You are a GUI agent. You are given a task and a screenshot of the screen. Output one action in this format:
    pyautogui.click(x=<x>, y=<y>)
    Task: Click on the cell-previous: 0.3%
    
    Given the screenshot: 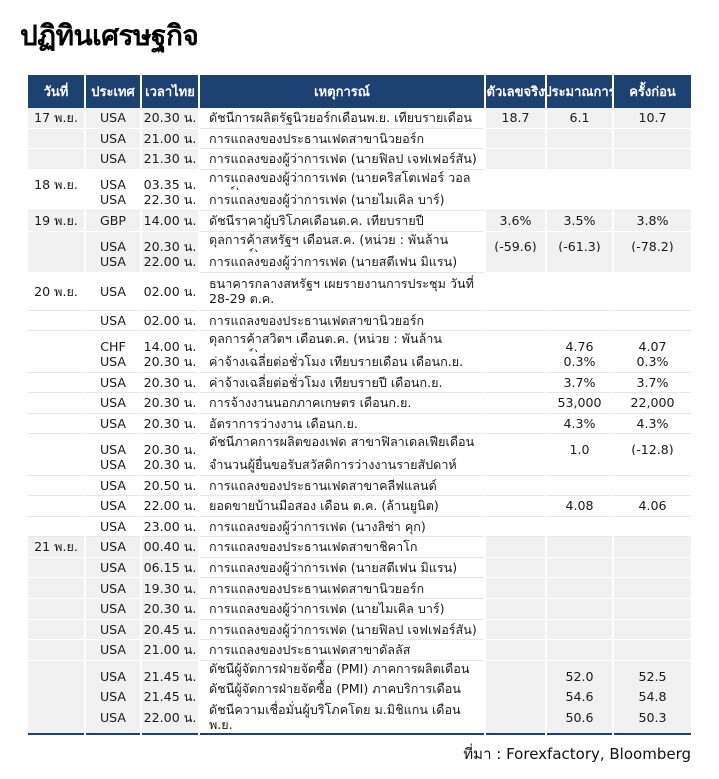 What is the action you would take?
    pyautogui.click(x=652, y=362)
    